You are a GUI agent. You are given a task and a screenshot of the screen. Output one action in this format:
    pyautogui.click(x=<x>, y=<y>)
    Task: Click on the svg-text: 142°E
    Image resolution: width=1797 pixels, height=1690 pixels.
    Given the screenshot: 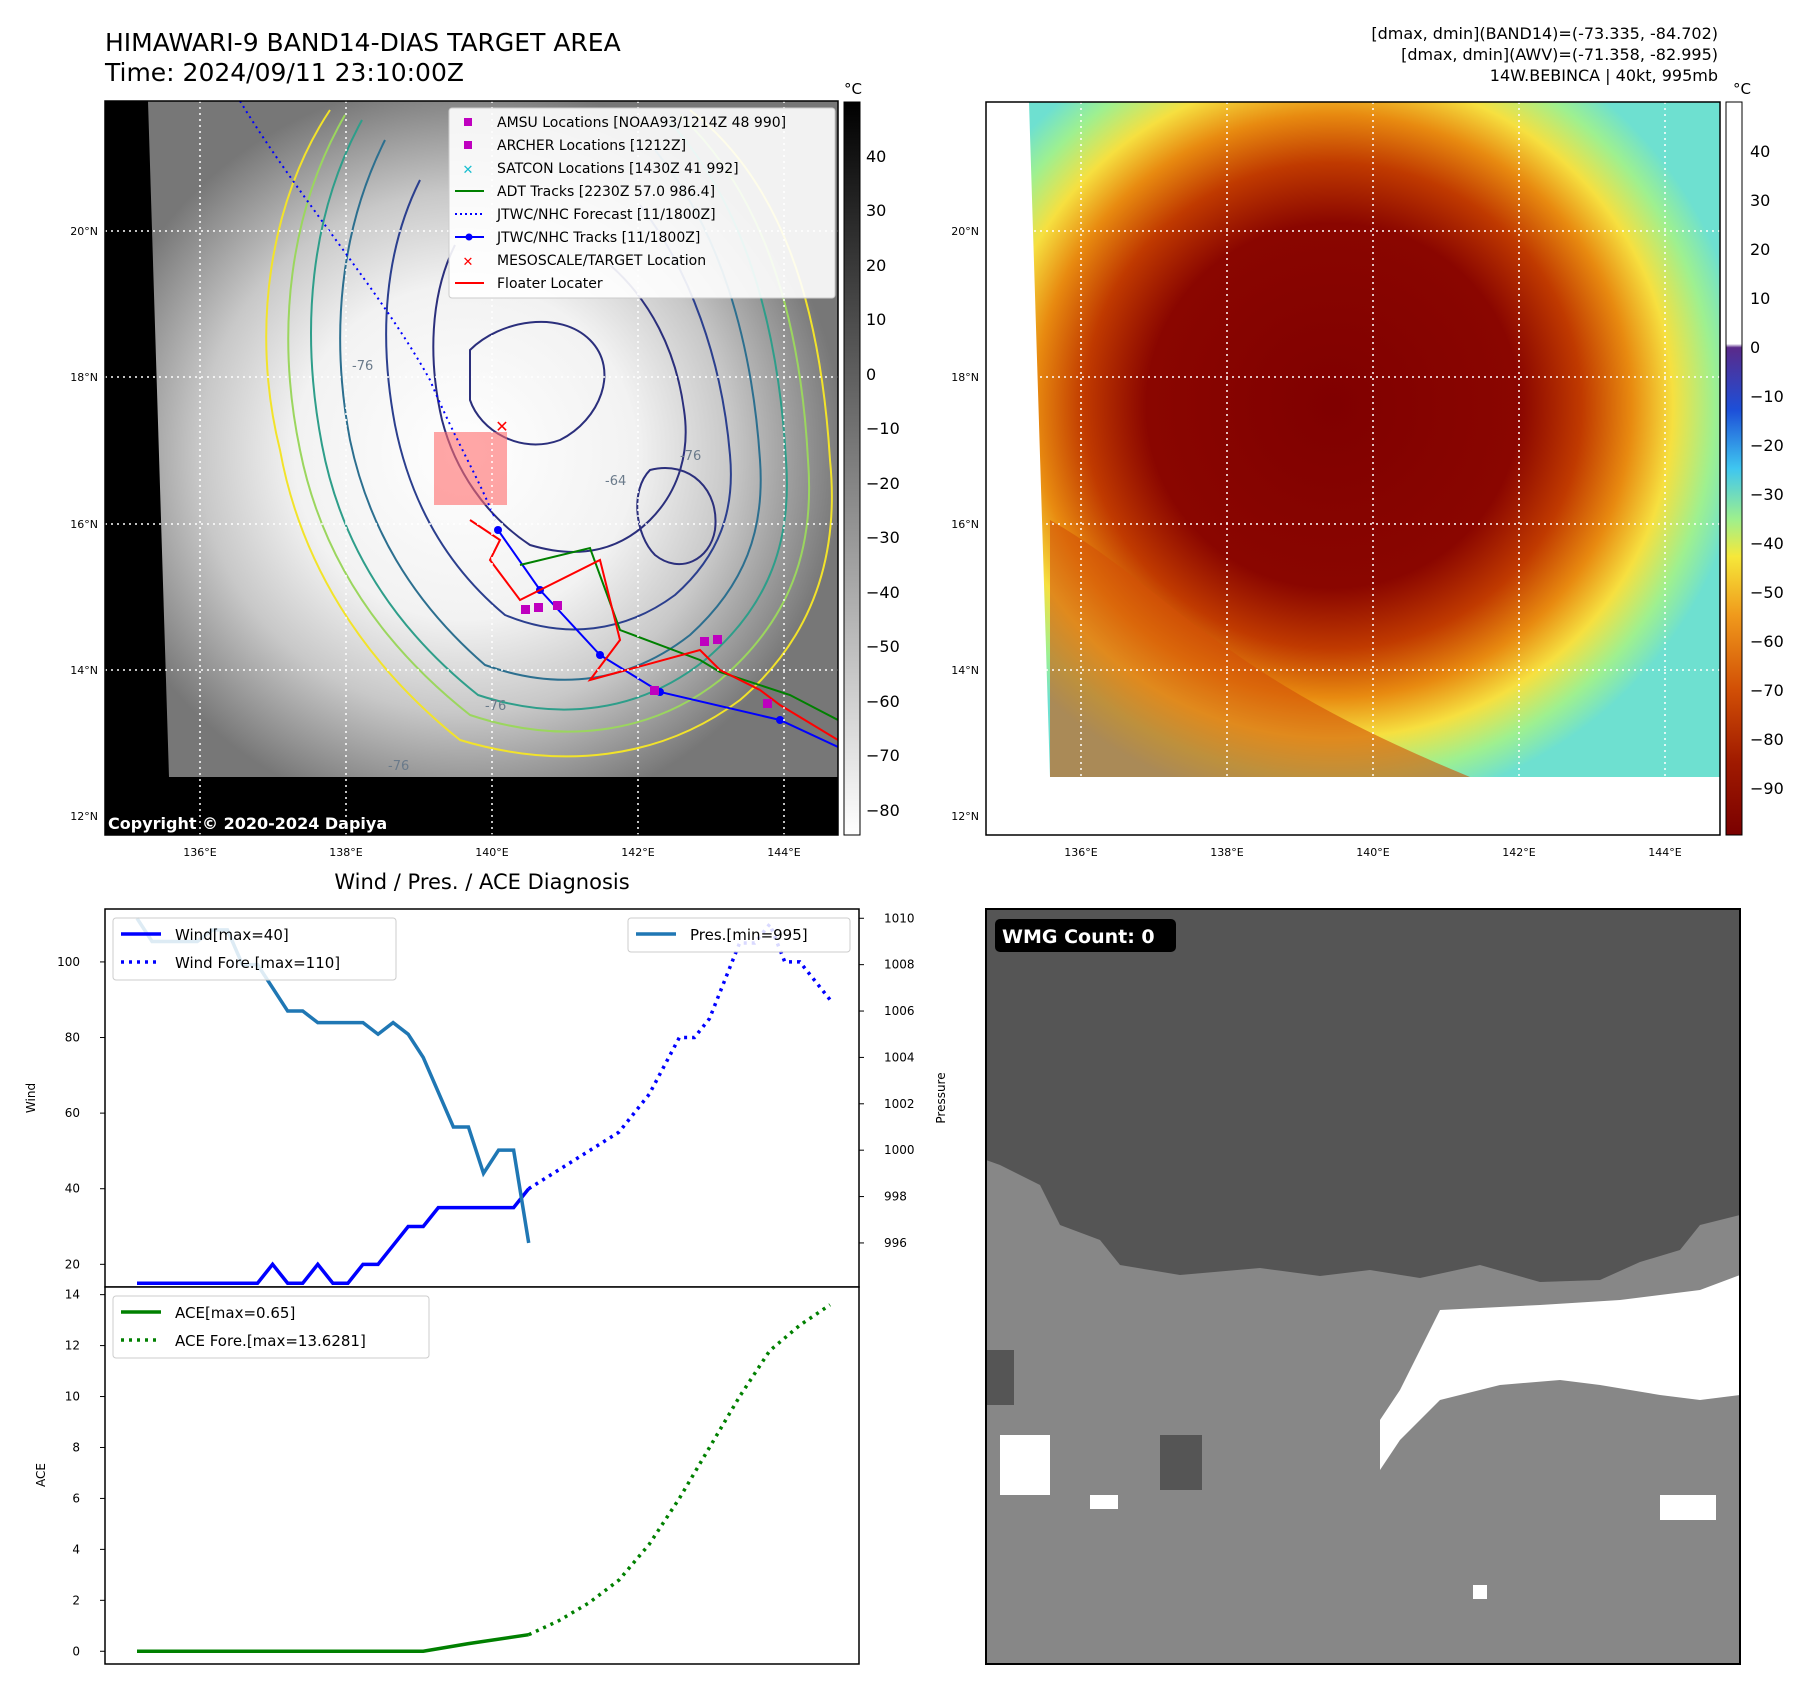 What is the action you would take?
    pyautogui.click(x=637, y=852)
    